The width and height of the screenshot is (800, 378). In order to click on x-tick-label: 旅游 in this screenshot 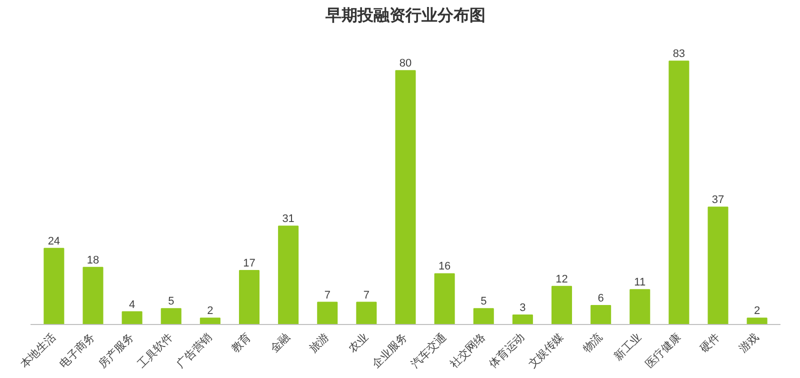, I will do `click(319, 343)`.